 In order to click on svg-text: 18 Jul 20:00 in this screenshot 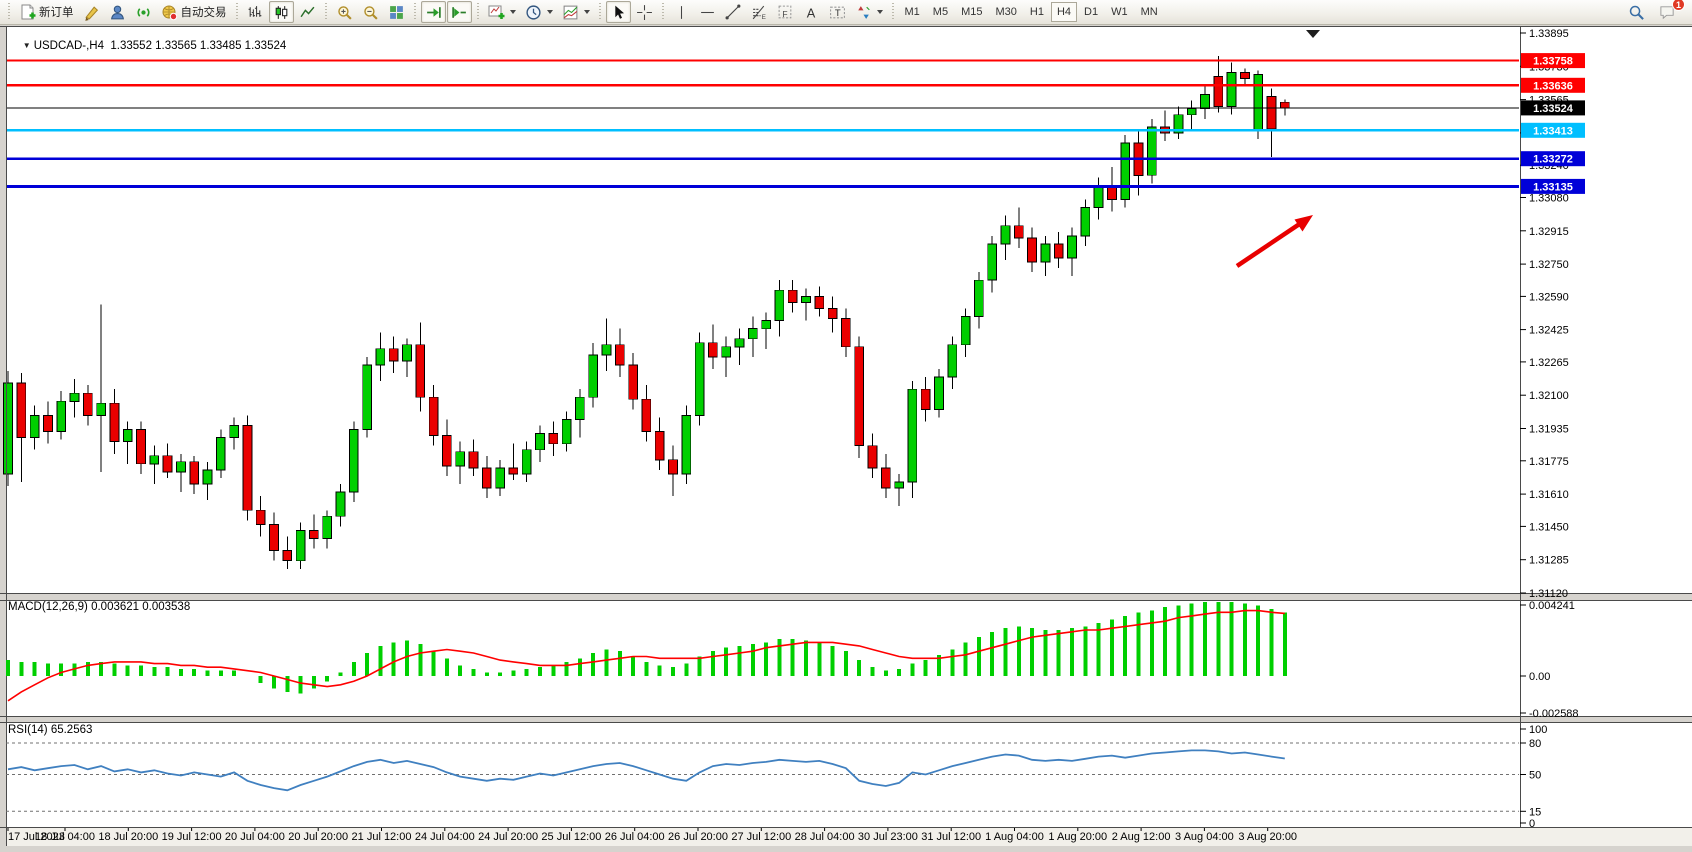, I will do `click(128, 837)`.